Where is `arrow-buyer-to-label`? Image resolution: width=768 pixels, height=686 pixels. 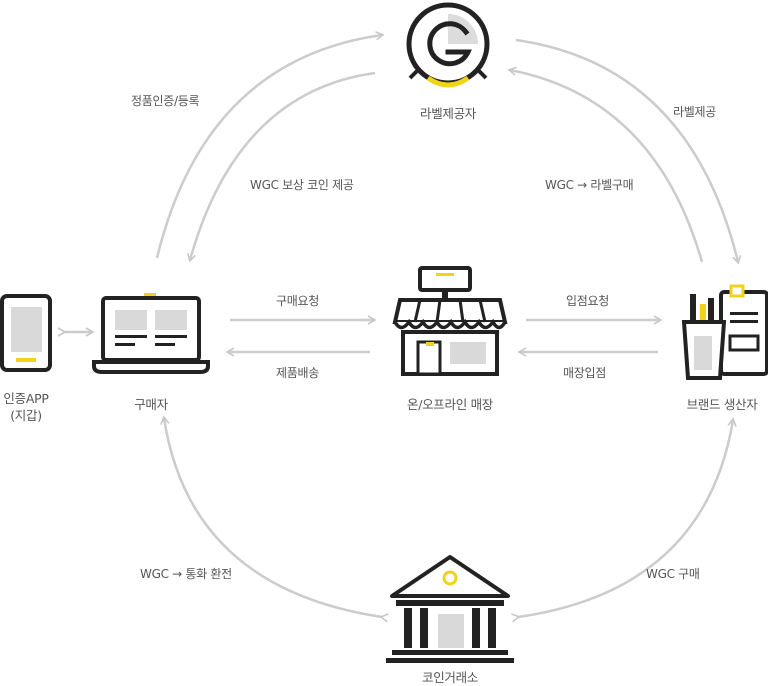
arrow-buyer-to-label is located at coordinates (270, 145).